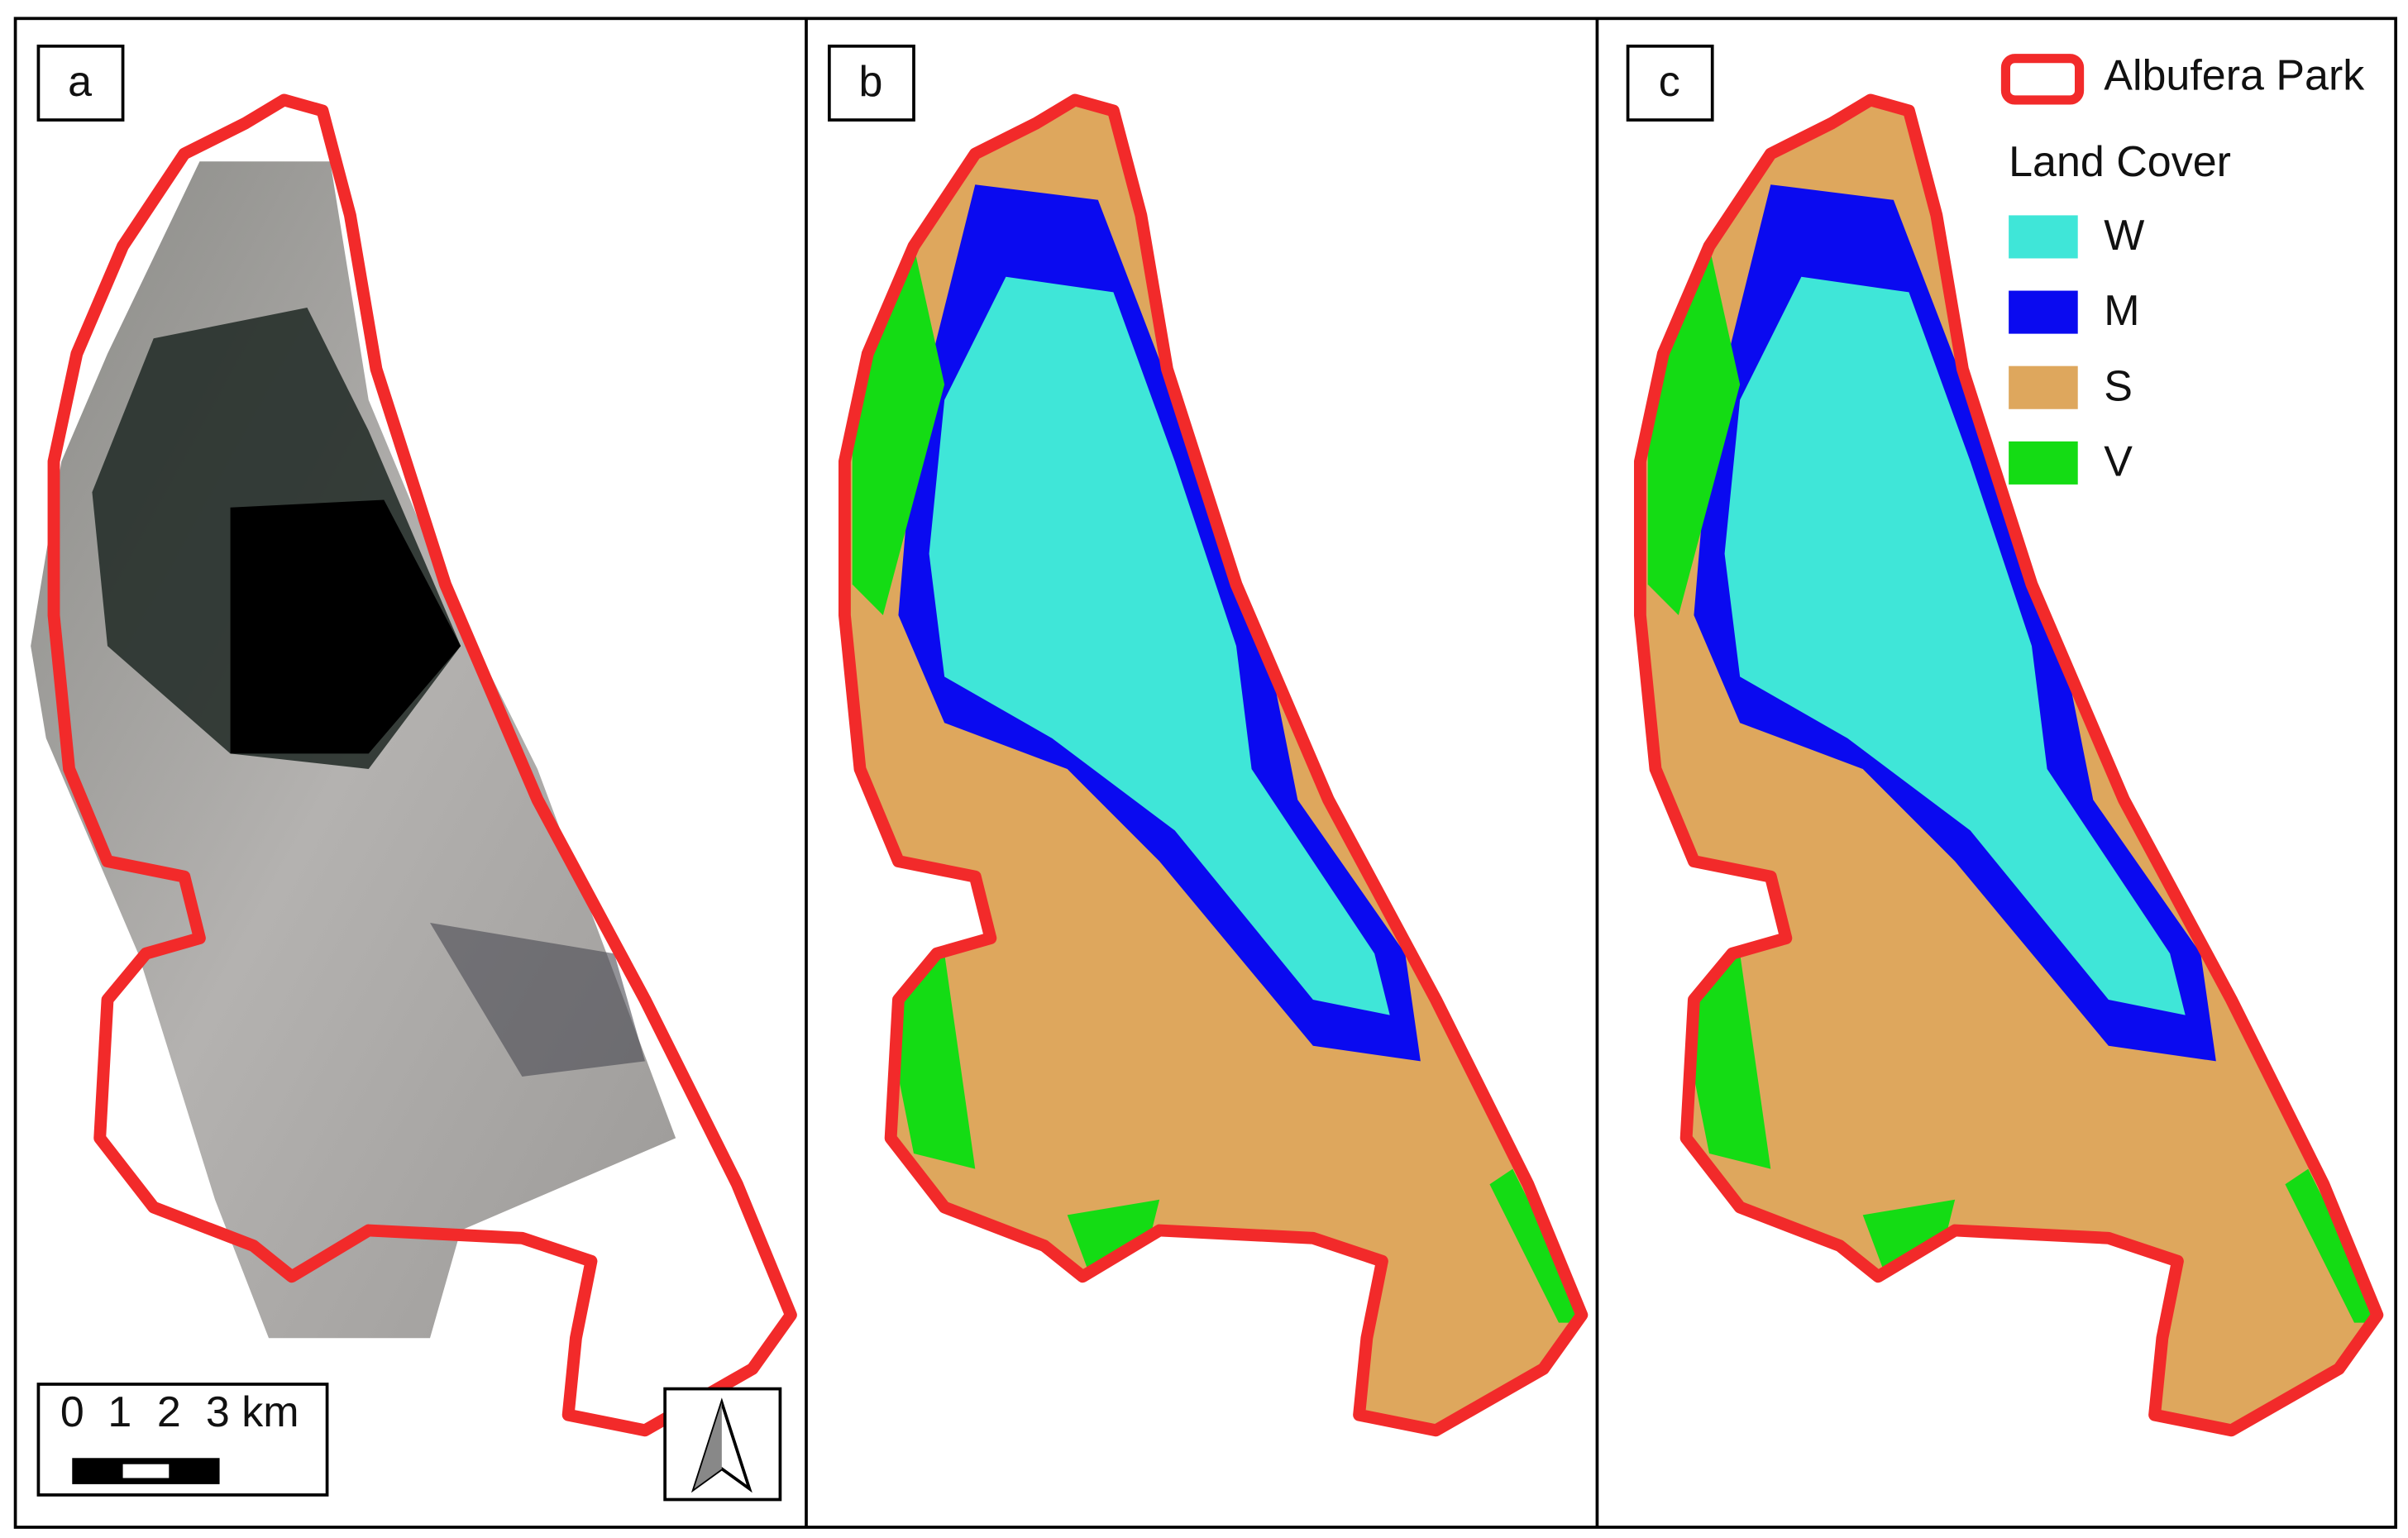 Image resolution: width=2408 pixels, height=1538 pixels. What do you see at coordinates (345, 626) in the screenshot?
I see `no-data-patch` at bounding box center [345, 626].